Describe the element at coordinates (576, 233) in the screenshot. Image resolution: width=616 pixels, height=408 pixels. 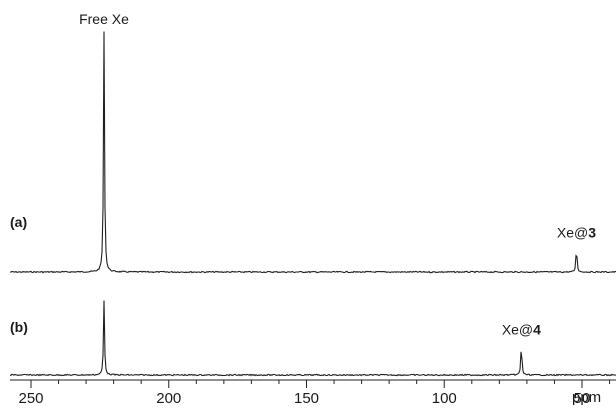
I see `peak-label-xe-3: Xe@3` at that location.